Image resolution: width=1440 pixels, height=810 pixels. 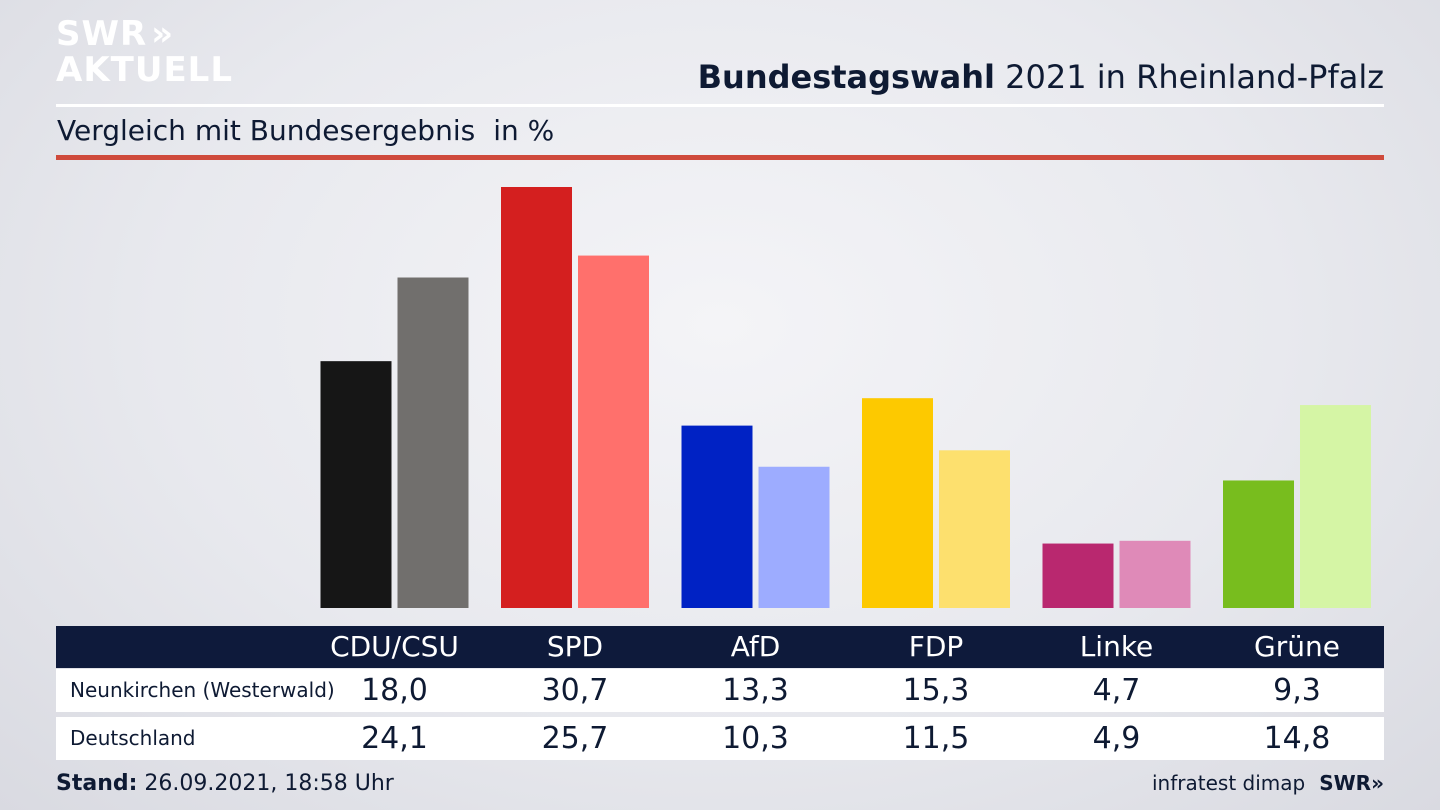 What do you see at coordinates (936, 738) in the screenshot?
I see `value-fdp-deutschland: 11,5` at bounding box center [936, 738].